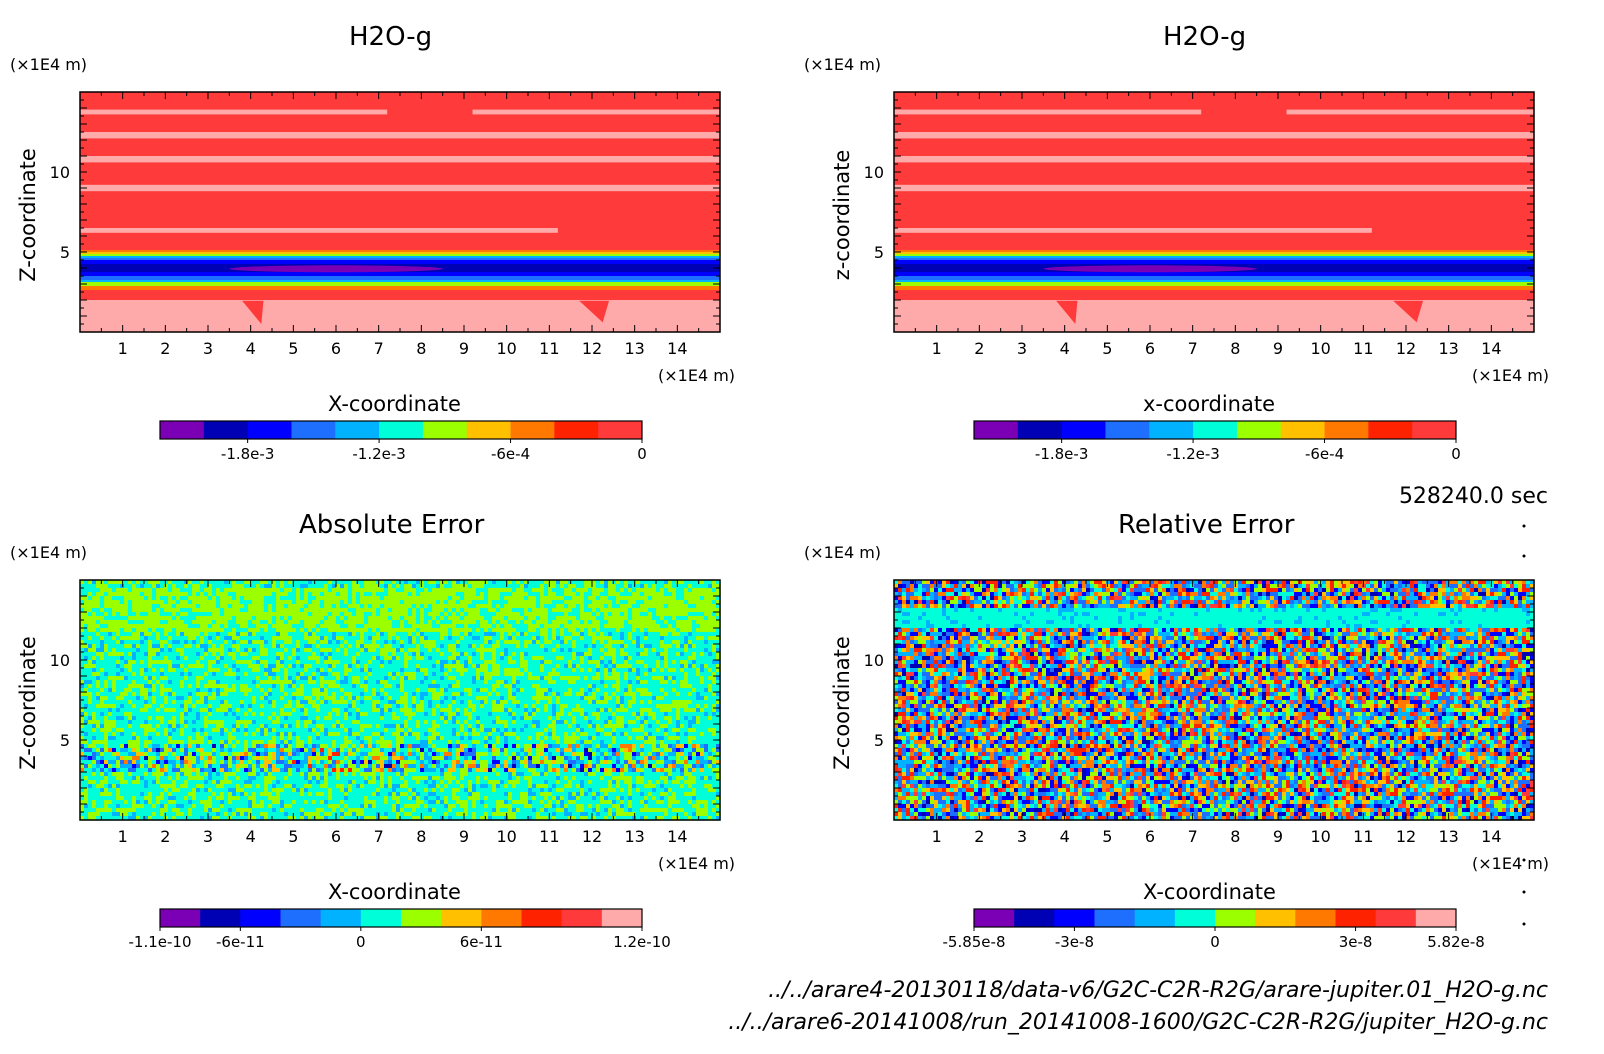 This screenshot has height=1054, width=1604. What do you see at coordinates (28, 215) in the screenshot?
I see `panel-1-y-title: Z-coordinate` at bounding box center [28, 215].